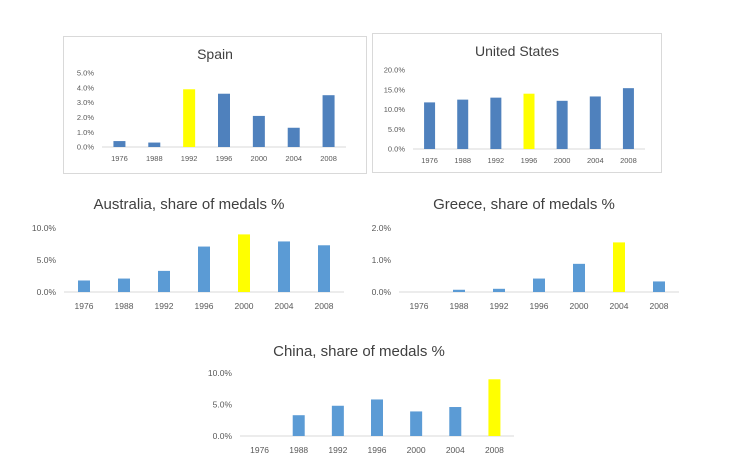 This screenshot has height=466, width=745. What do you see at coordinates (524, 204) in the screenshot?
I see `chart-title: Greece, share of medals %` at bounding box center [524, 204].